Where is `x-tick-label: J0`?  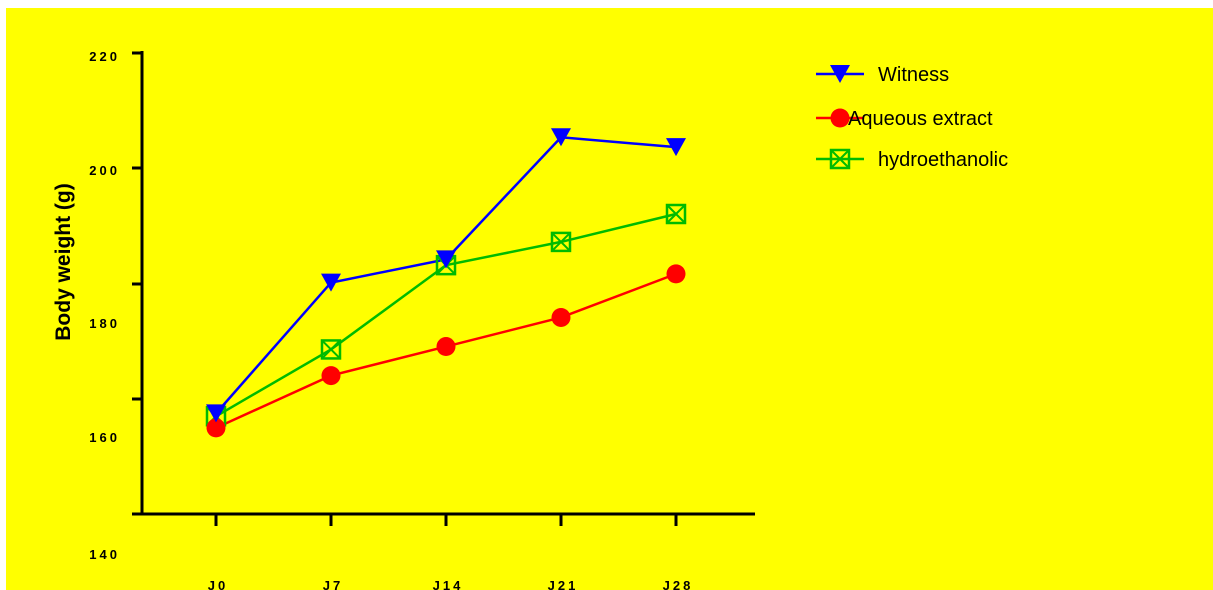
x-tick-label: J0 is located at coordinates (218, 584).